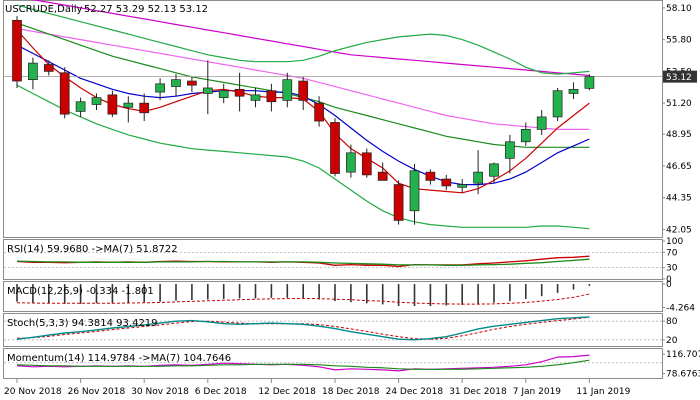 The width and height of the screenshot is (700, 400). I want to click on momentum-panel: 116.707 78.6763, so click(352, 365).